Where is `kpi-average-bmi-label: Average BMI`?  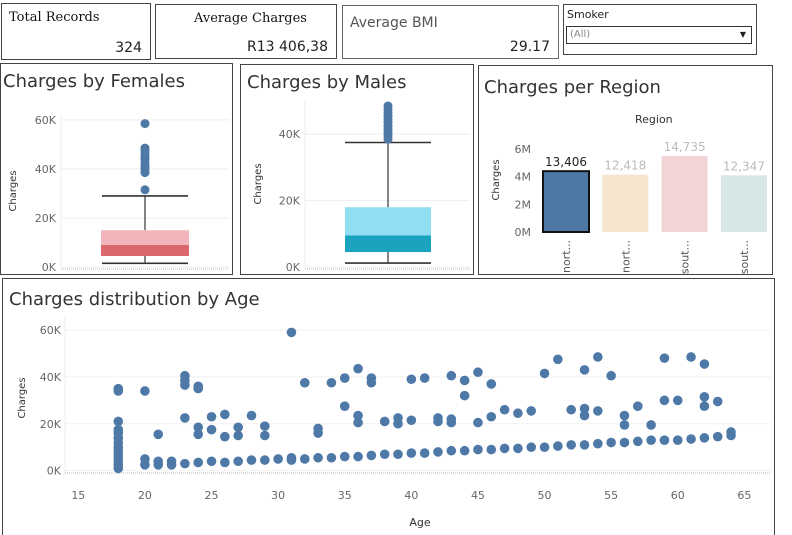 kpi-average-bmi-label: Average BMI is located at coordinates (394, 23).